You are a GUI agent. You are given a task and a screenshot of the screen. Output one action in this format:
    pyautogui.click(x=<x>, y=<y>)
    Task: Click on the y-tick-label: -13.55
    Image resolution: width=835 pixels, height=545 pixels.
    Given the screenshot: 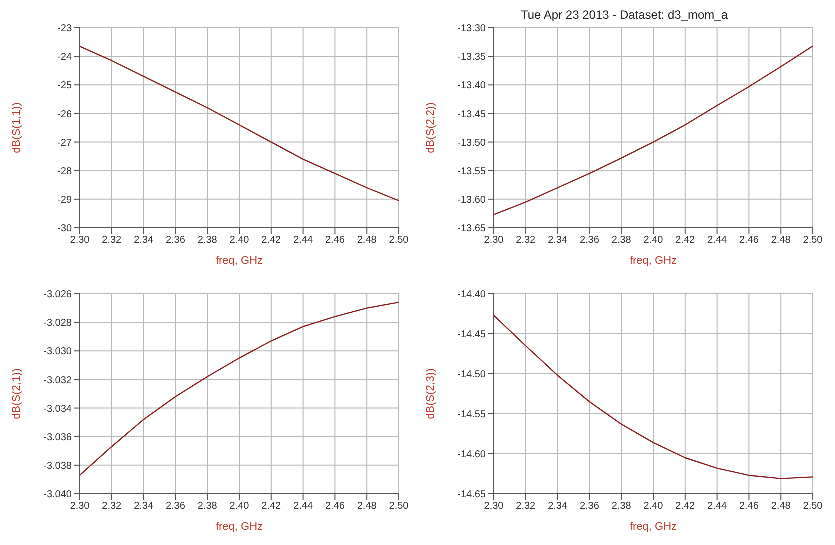 What is the action you would take?
    pyautogui.click(x=472, y=172)
    